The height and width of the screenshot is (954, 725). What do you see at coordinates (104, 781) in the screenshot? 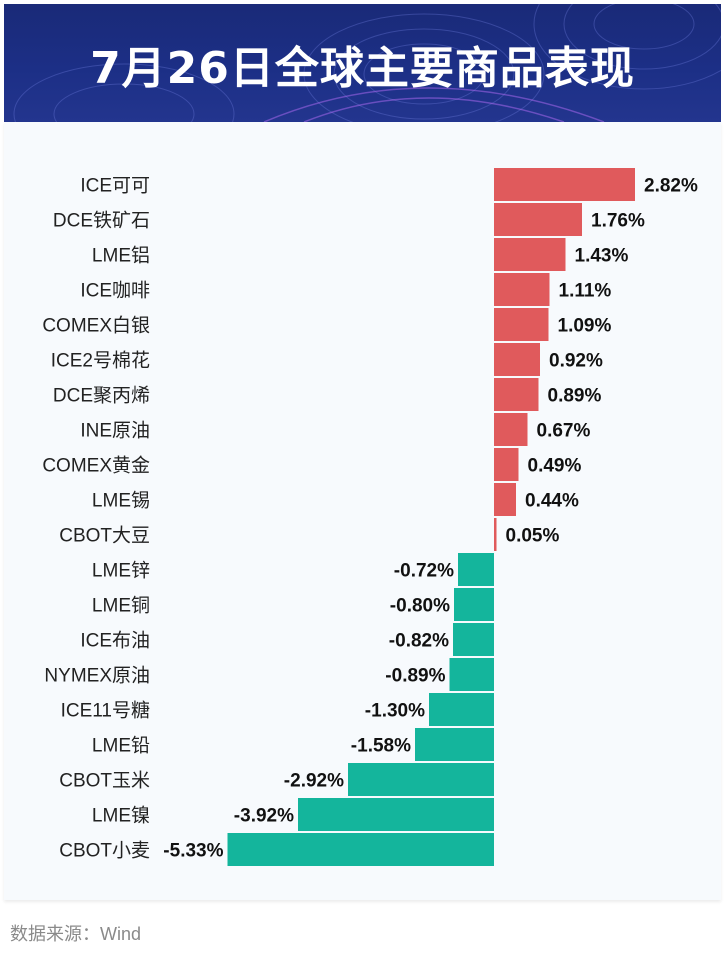
I see `category-label: CBOT玉米` at bounding box center [104, 781].